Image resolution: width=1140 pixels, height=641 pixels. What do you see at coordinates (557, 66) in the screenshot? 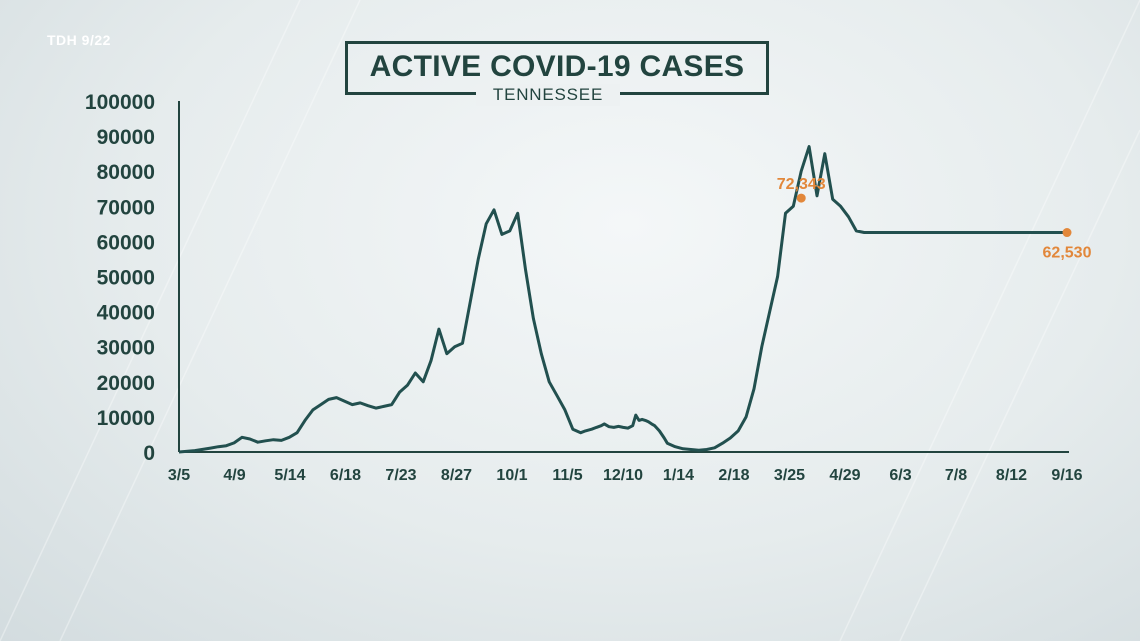
I see `chart-title: ACTIVE COVID-19 CASES` at bounding box center [557, 66].